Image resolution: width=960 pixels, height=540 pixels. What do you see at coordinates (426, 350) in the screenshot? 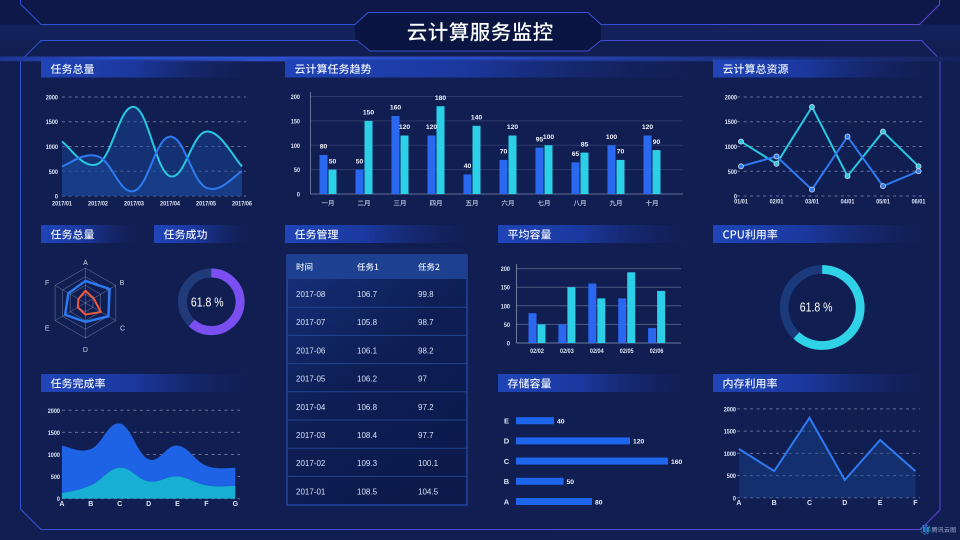
I see `svg-text: 98.2` at bounding box center [426, 350].